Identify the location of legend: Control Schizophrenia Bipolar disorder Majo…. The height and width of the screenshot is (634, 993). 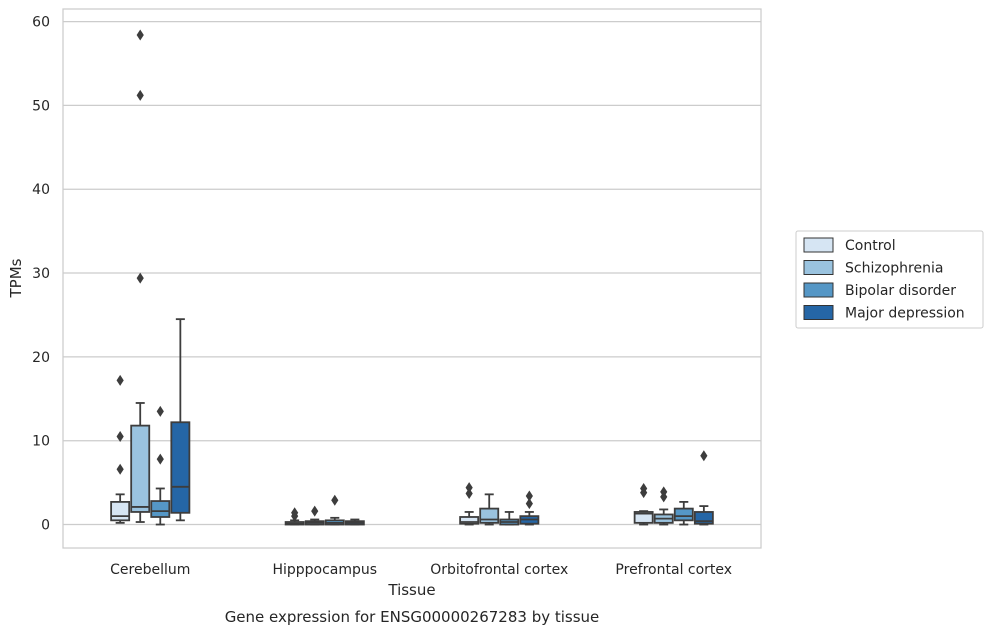
(889, 279).